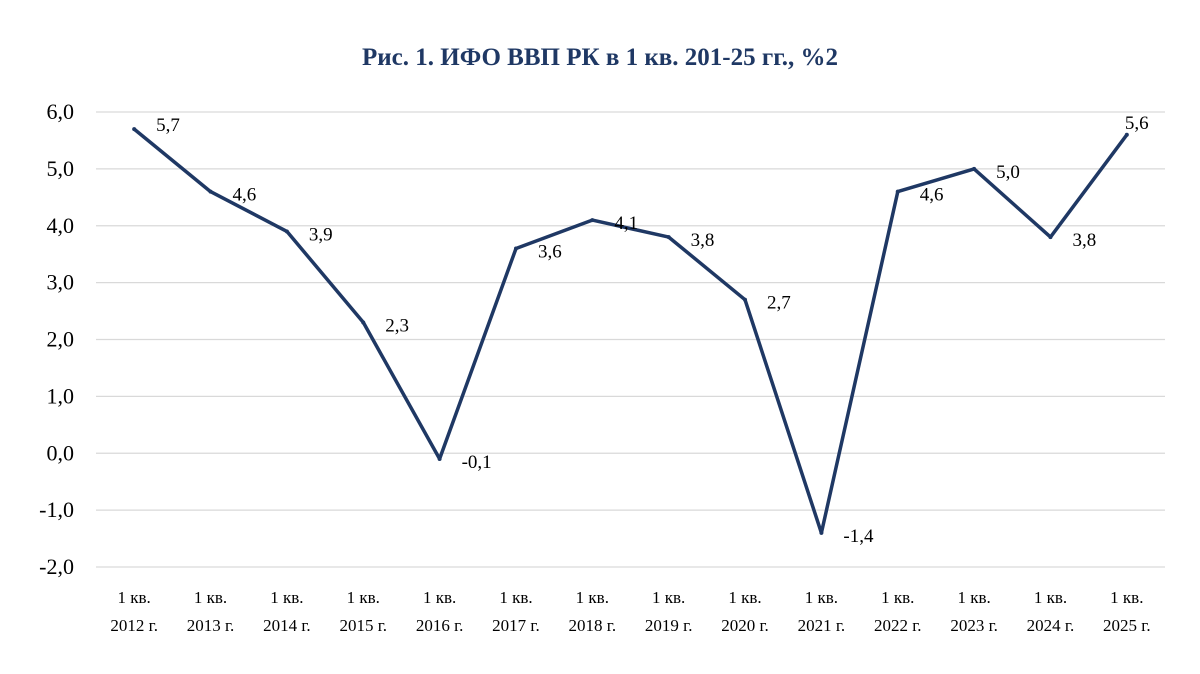 This screenshot has height=674, width=1200. I want to click on y-tick-label: -2,0, so click(56, 566).